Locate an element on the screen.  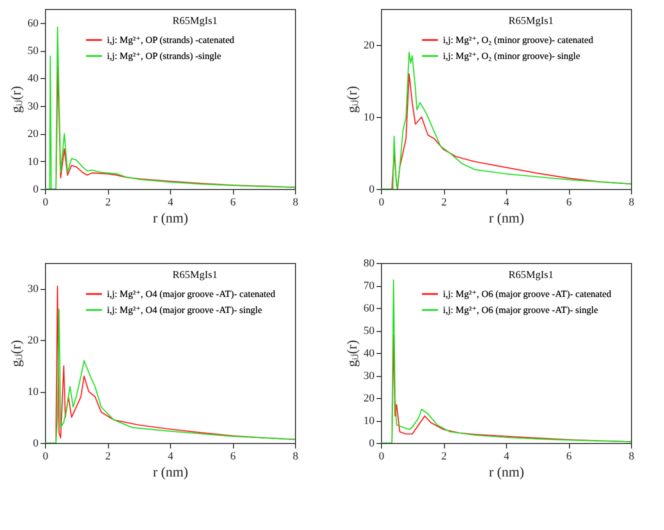
legend-label: i,j: Mg²⁺, O4 (major groove -AT)- single is located at coordinates (184, 311).